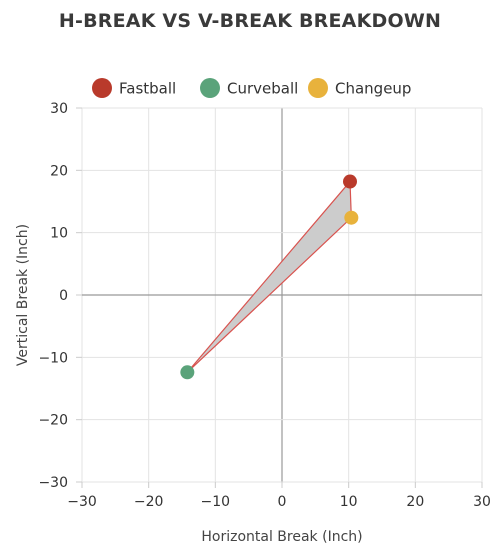  What do you see at coordinates (349, 502) in the screenshot?
I see `x-tick-label: 10` at bounding box center [349, 502].